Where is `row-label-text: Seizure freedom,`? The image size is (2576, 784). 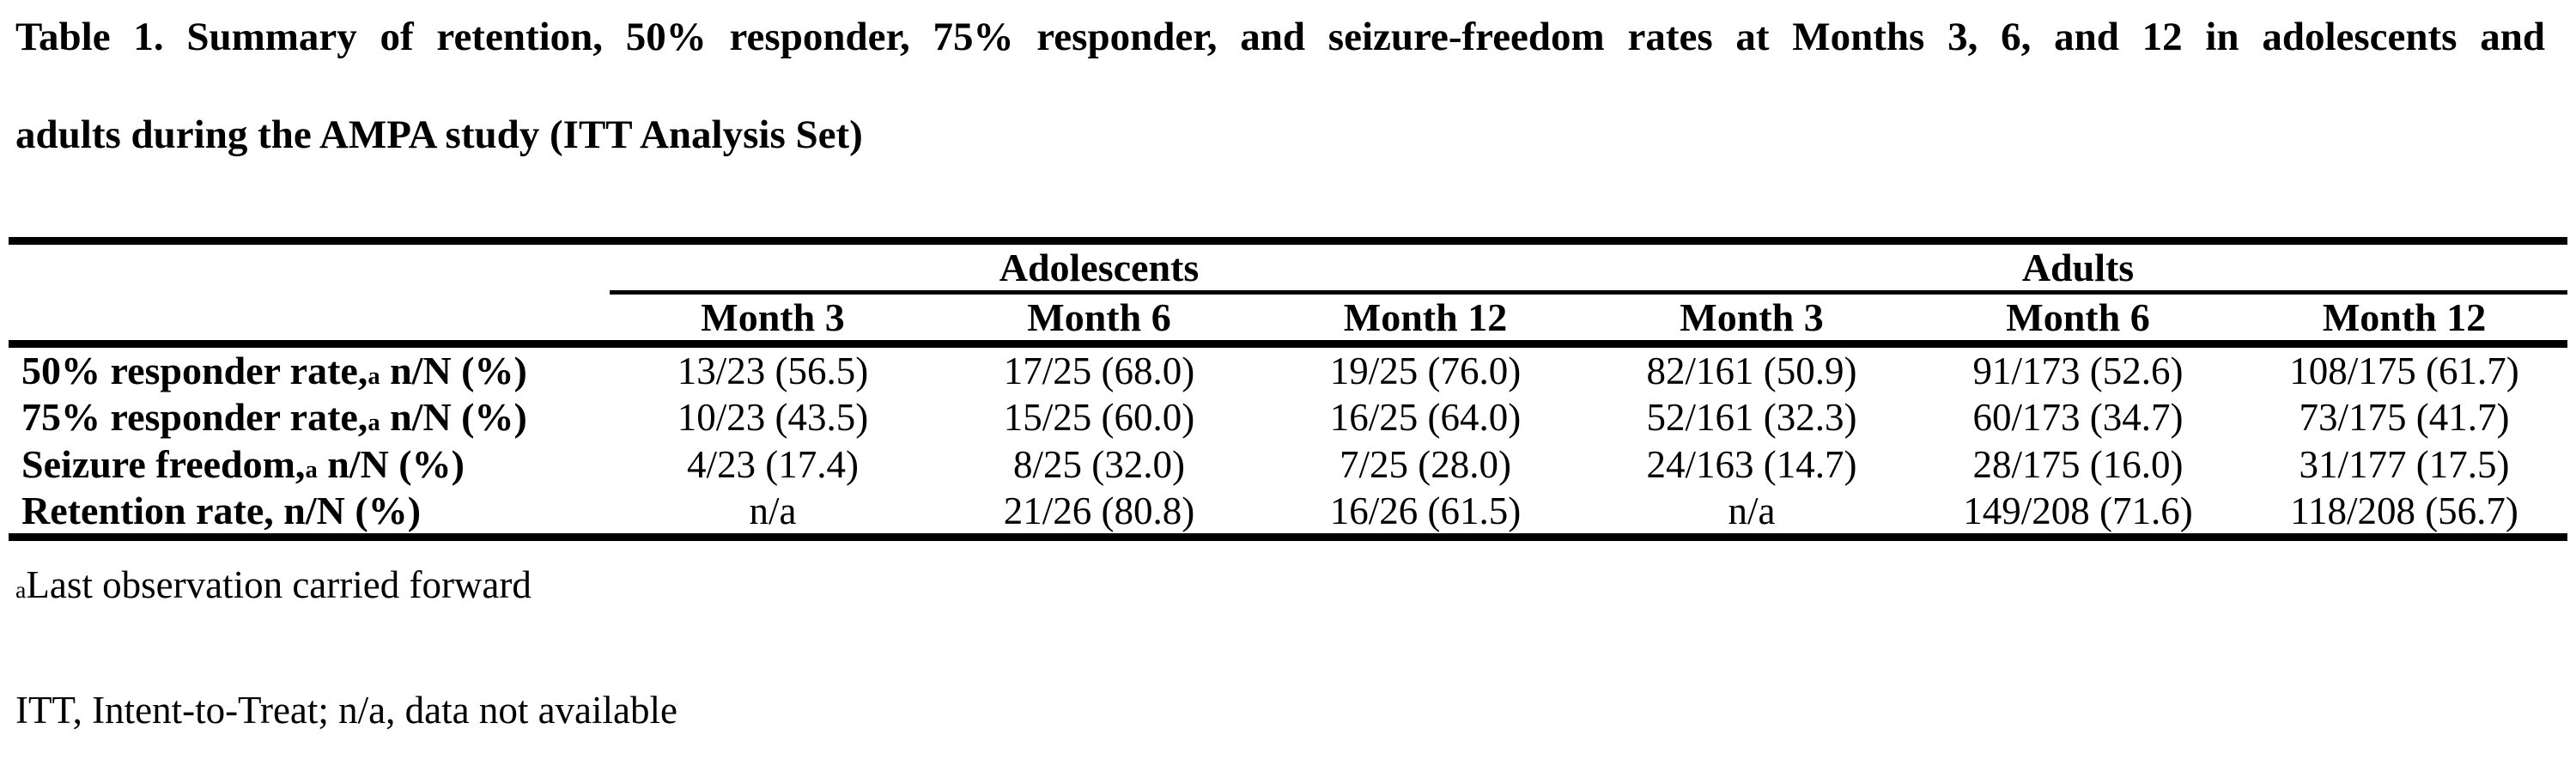
row-label-text: Seizure freedom, is located at coordinates (164, 464).